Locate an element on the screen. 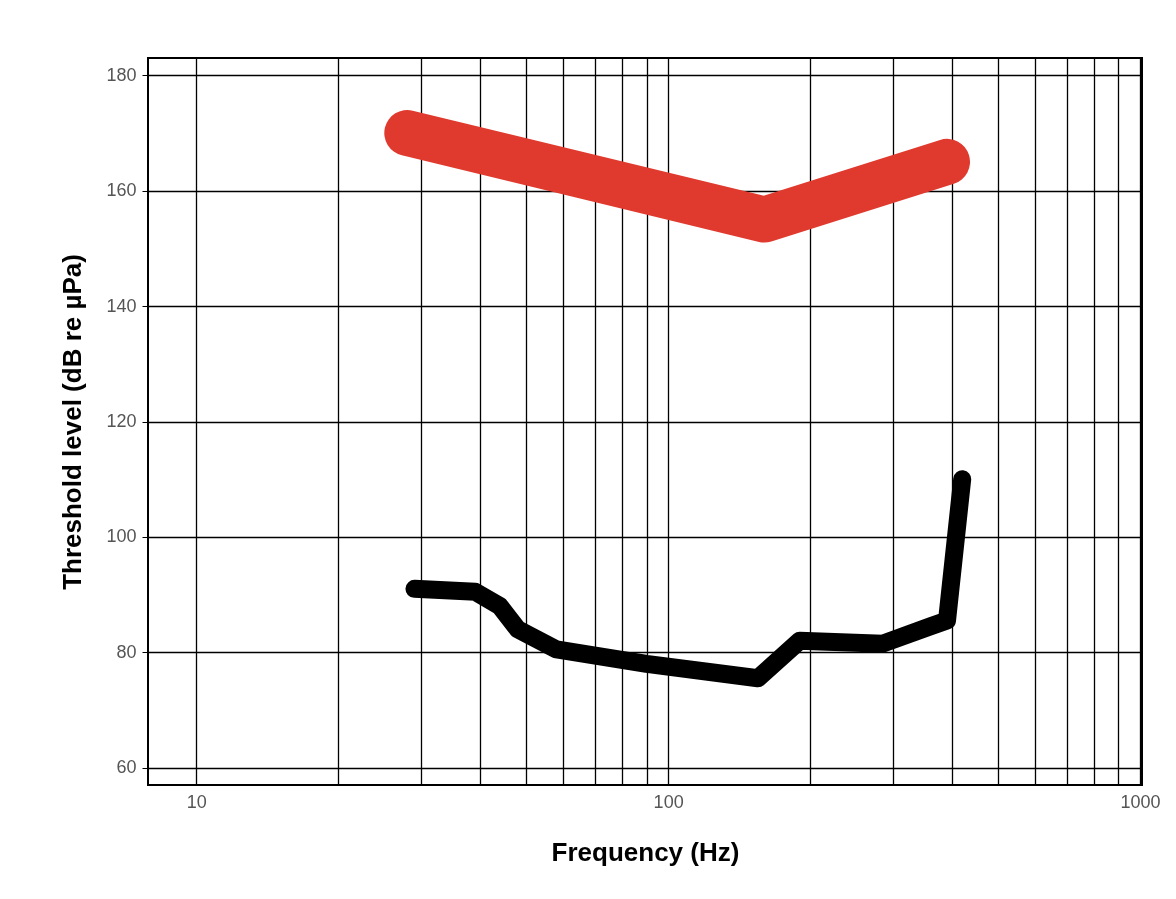 This screenshot has height=899, width=1176. y-tick-label: 60 is located at coordinates (126, 767).